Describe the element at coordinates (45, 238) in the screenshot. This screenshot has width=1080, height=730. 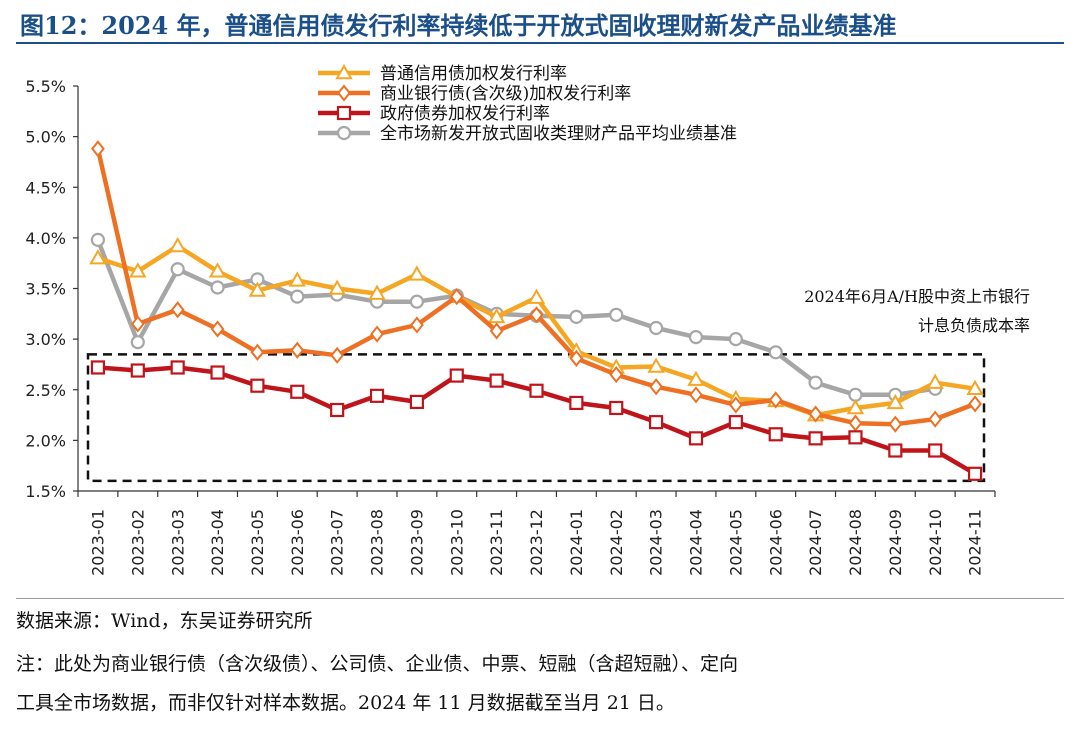
I see `y-tick-label: 4.0%` at that location.